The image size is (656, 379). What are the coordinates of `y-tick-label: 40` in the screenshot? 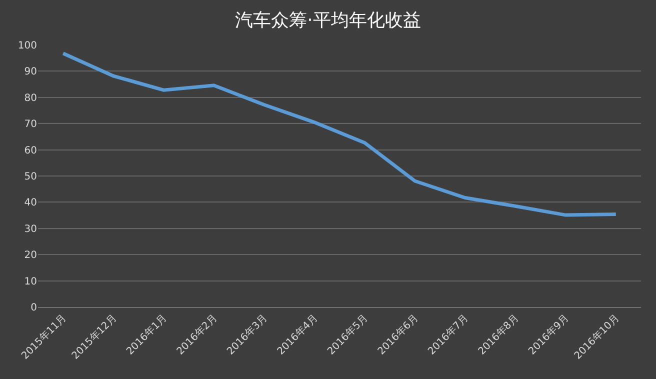 It's located at (30, 203).